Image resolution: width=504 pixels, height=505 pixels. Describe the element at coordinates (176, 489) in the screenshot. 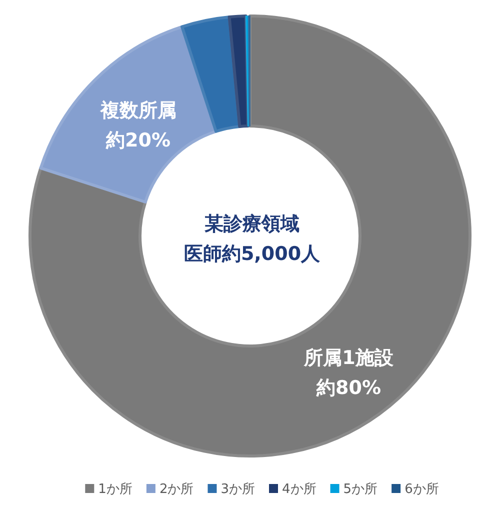

I see `legend-label: 2か所` at that location.